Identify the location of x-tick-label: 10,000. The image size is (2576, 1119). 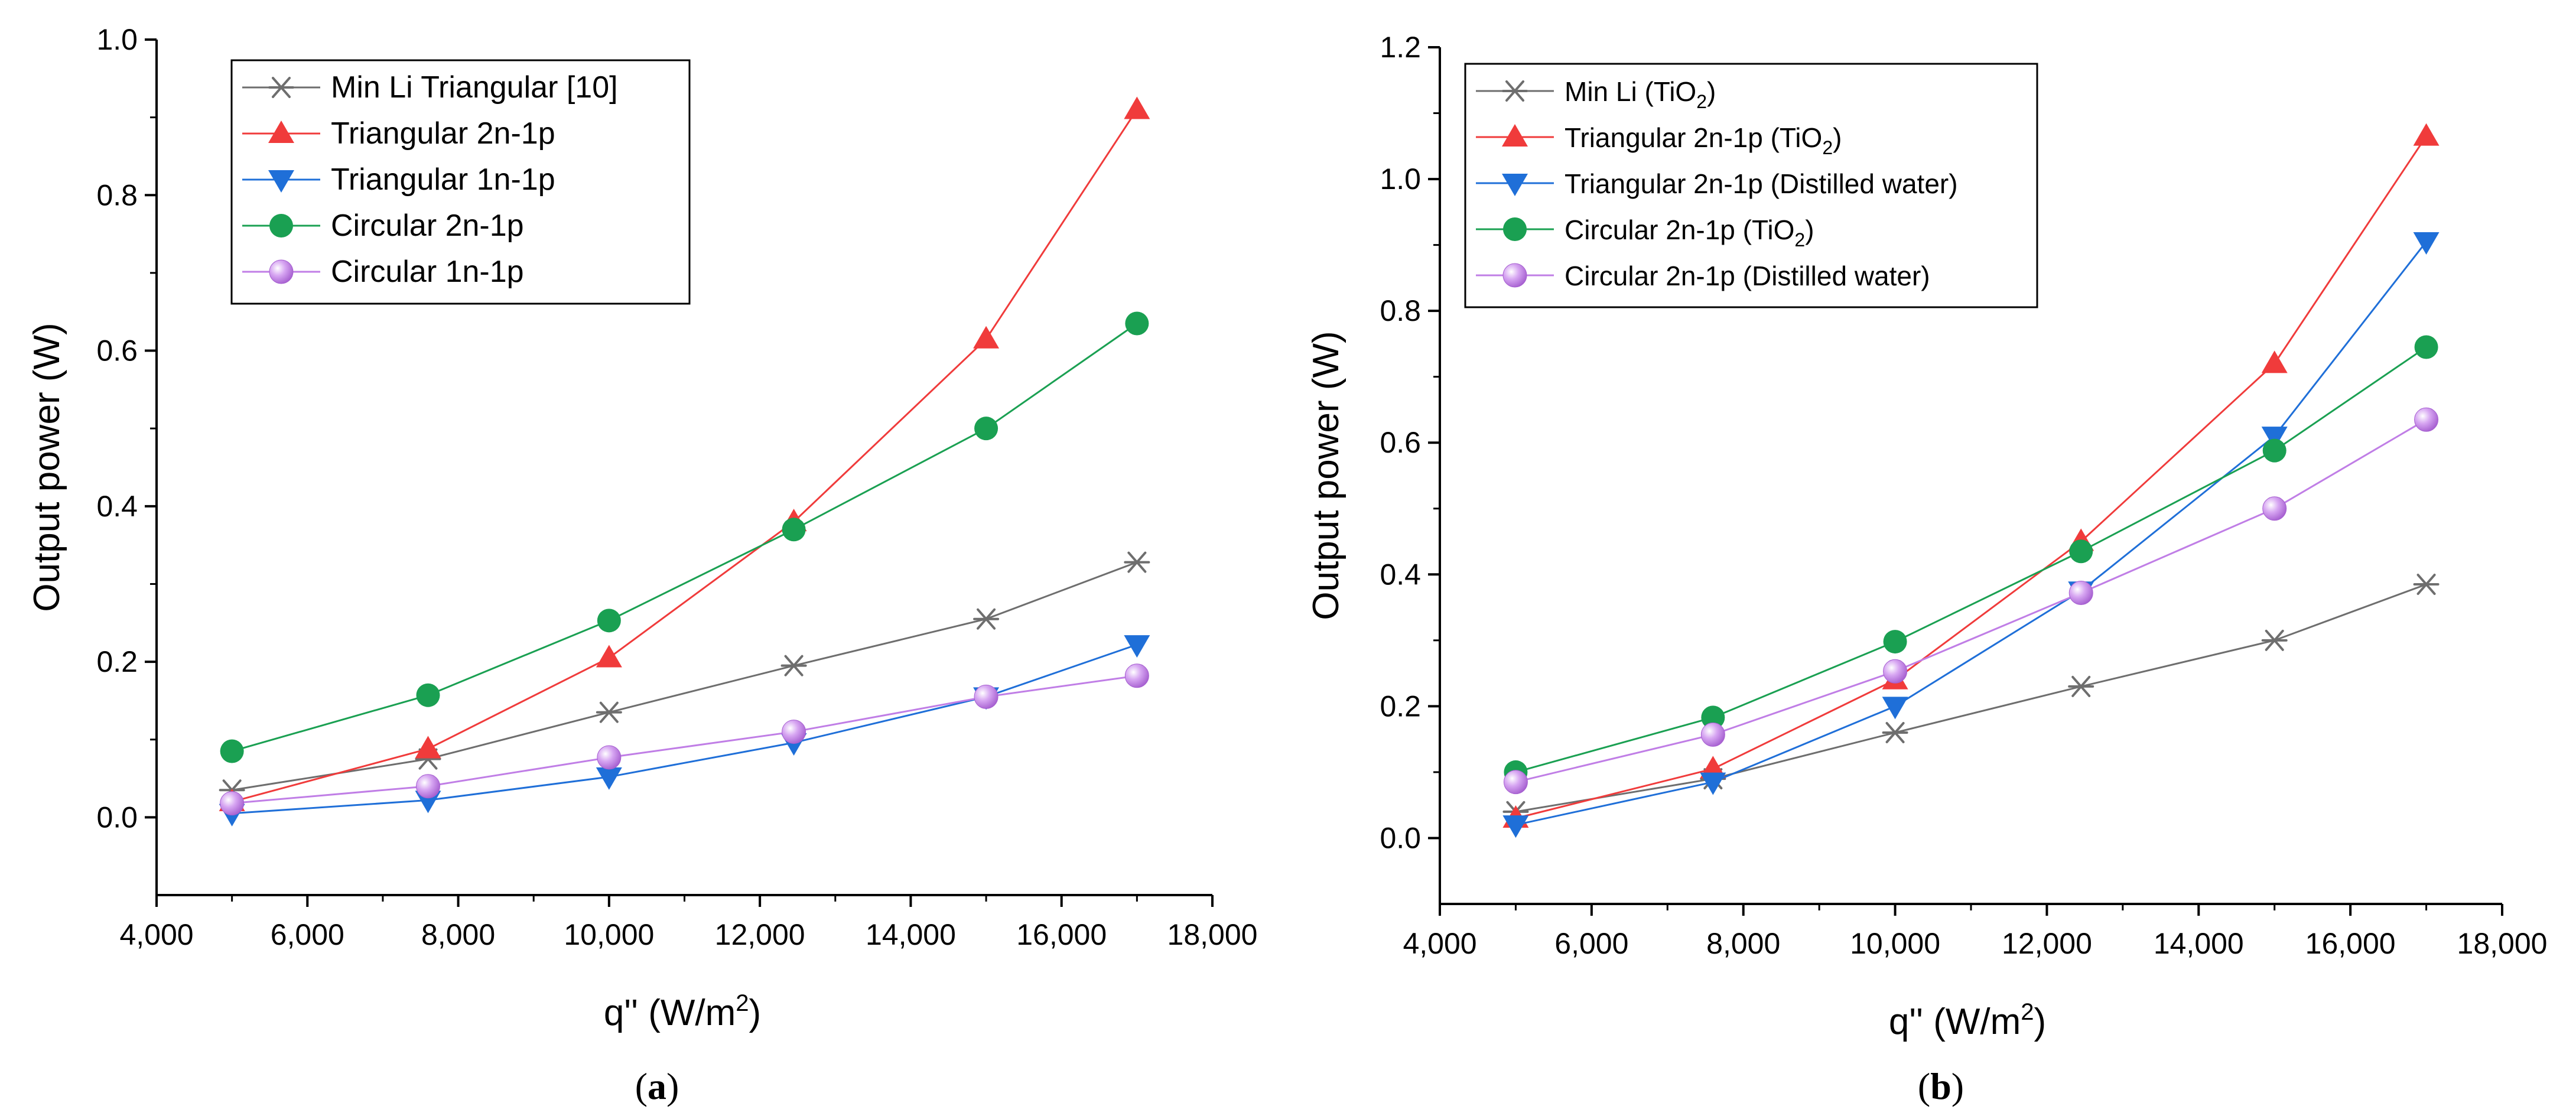
(609, 934).